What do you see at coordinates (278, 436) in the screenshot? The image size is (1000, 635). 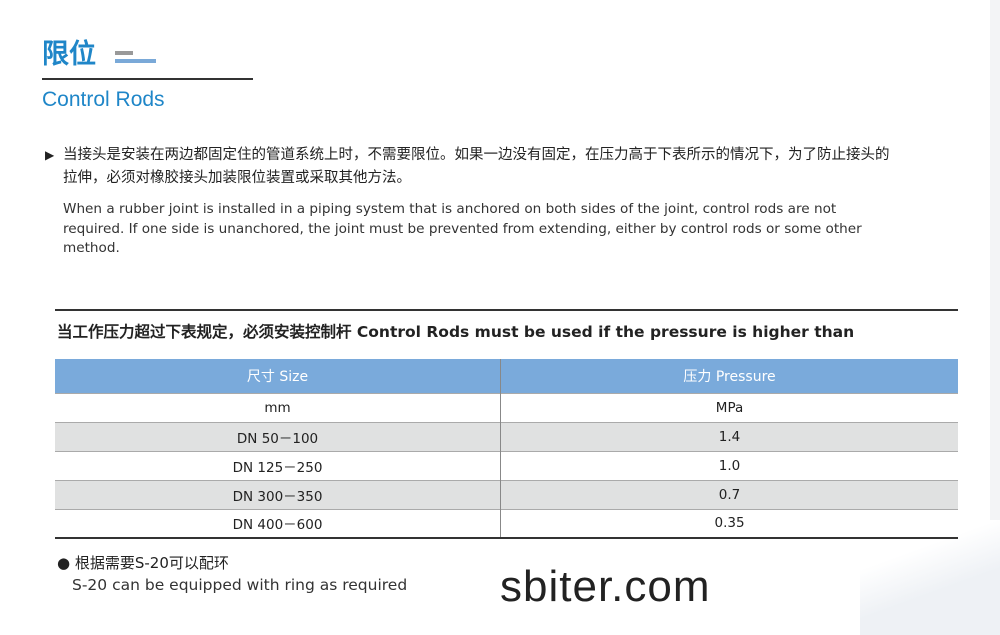 I see `size-cell: DN 50－100` at bounding box center [278, 436].